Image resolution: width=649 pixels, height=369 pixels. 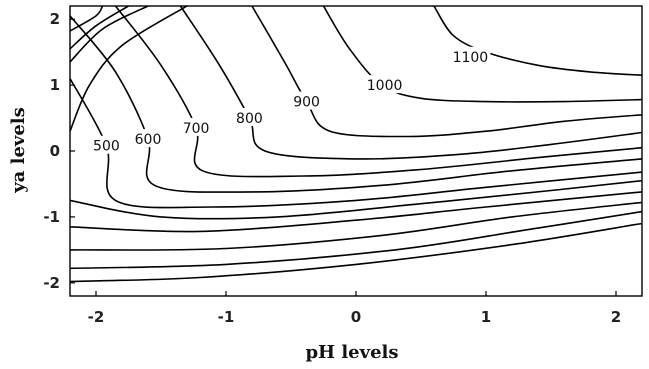 What do you see at coordinates (51, 217) in the screenshot?
I see `y-tick-label: -1` at bounding box center [51, 217].